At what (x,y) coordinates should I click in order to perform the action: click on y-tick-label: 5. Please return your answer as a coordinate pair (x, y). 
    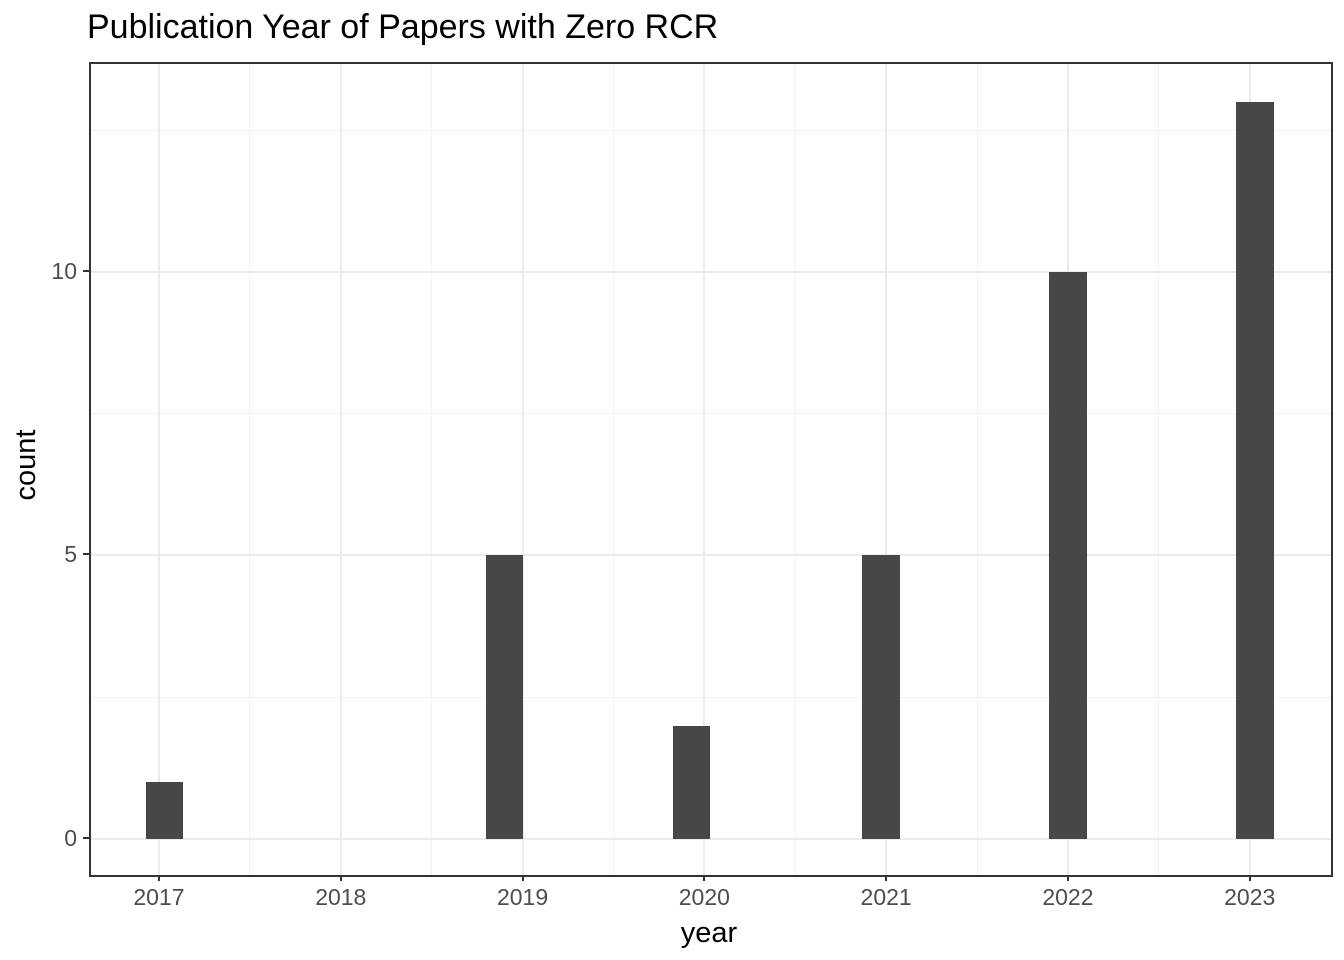
    Looking at the image, I should click on (70, 554).